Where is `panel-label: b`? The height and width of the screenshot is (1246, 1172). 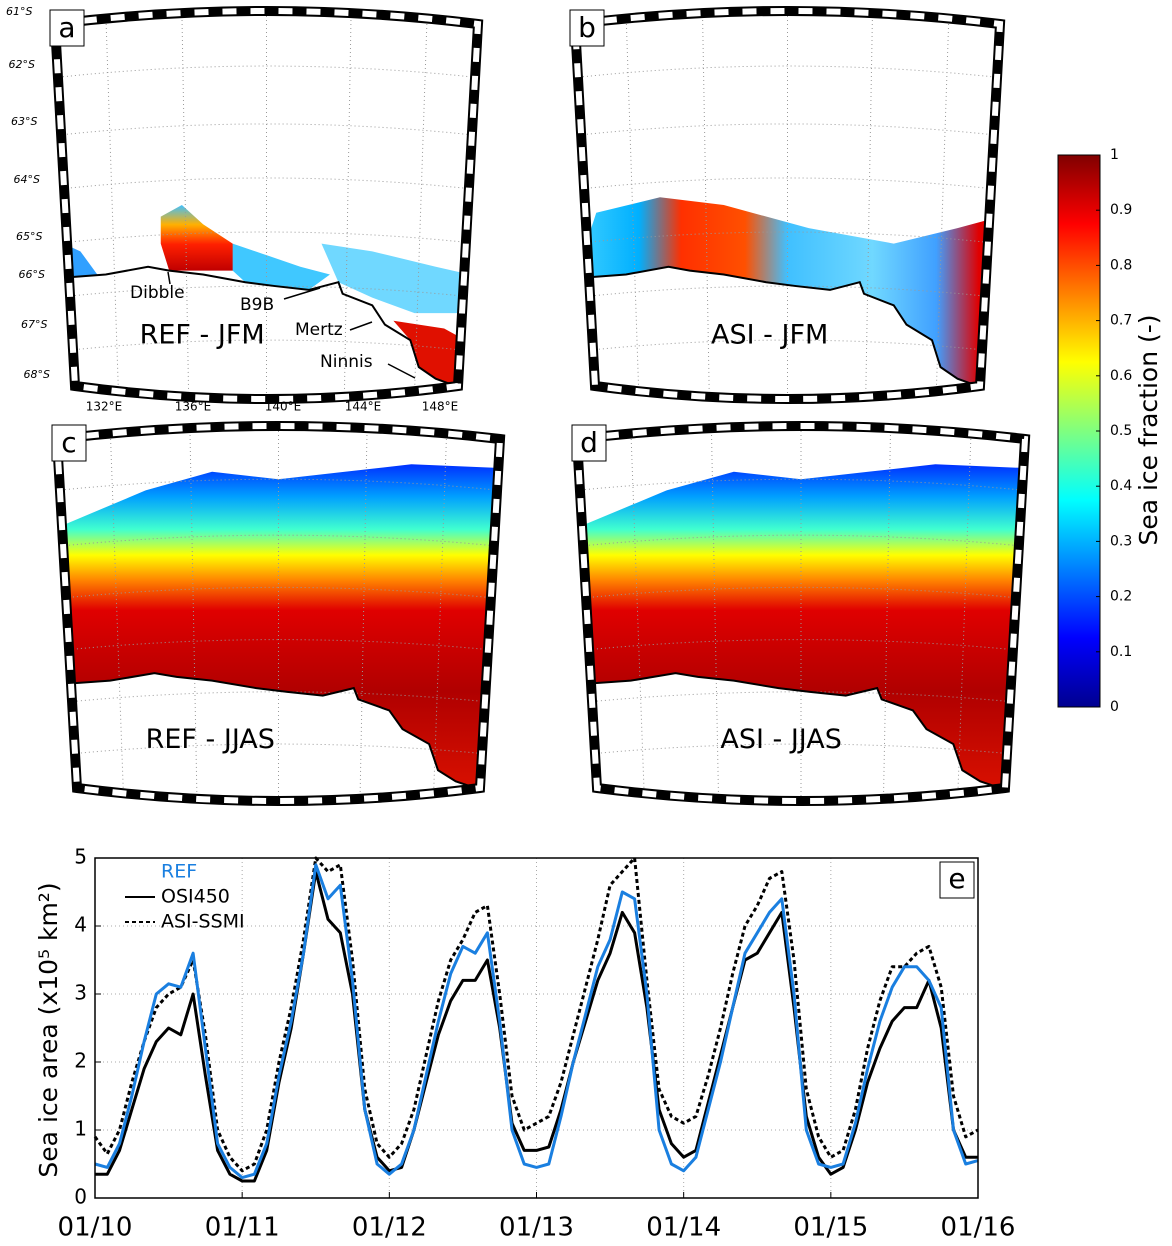
panel-label: b is located at coordinates (587, 27).